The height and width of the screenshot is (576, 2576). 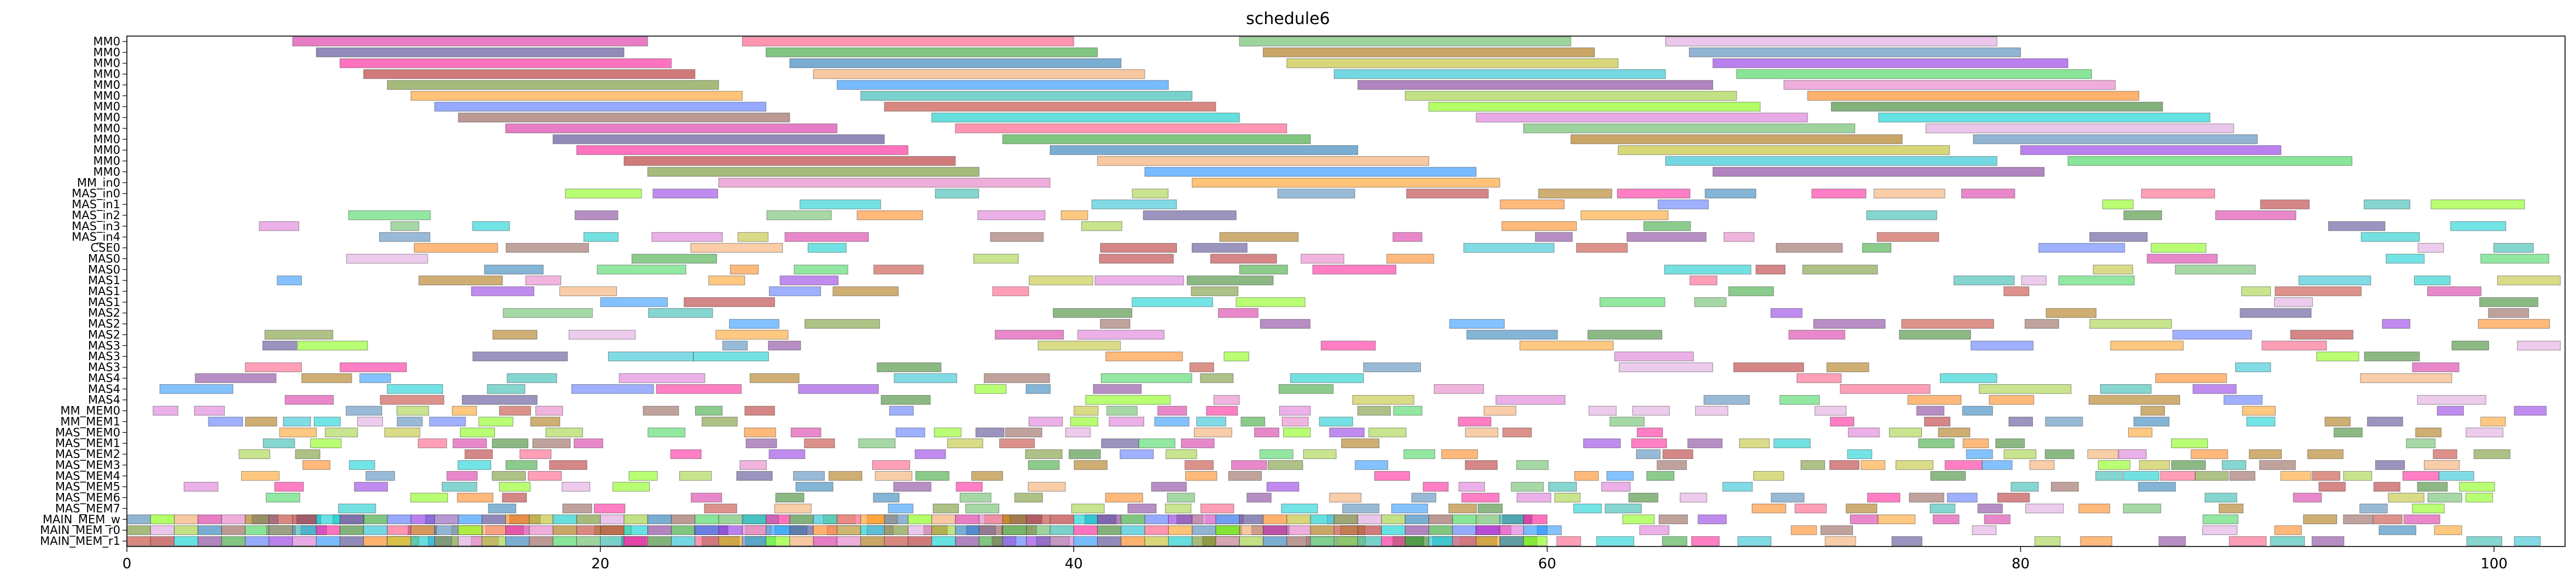 I want to click on y-tick-label: MAS_in2, so click(x=96, y=215).